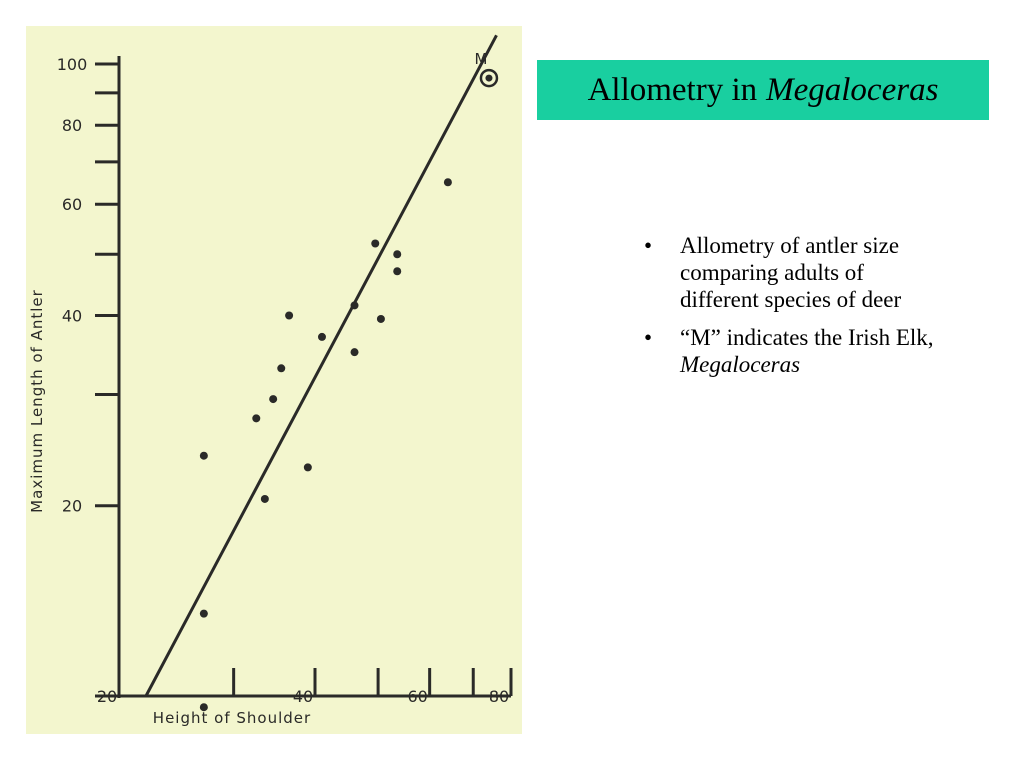 The height and width of the screenshot is (768, 1024). What do you see at coordinates (72, 204) in the screenshot?
I see `y-tick-label: 60` at bounding box center [72, 204].